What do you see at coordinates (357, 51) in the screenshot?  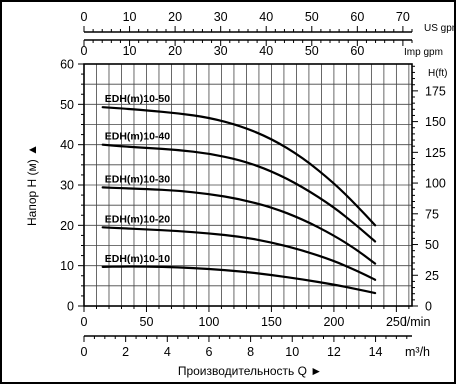 I see `imp-gpm-tick-label: 60` at bounding box center [357, 51].